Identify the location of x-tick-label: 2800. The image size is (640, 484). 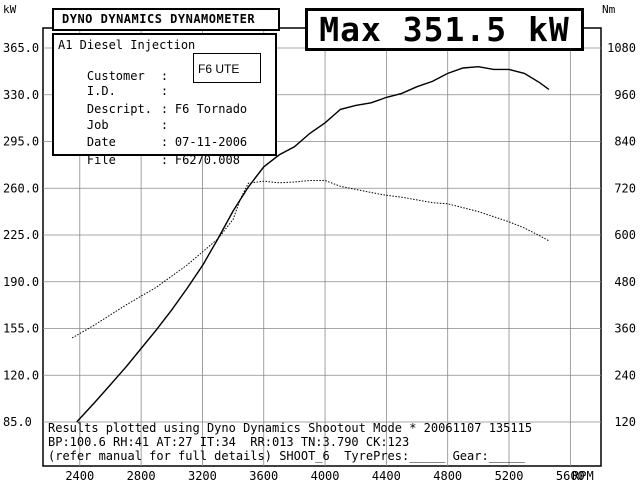
(141, 476).